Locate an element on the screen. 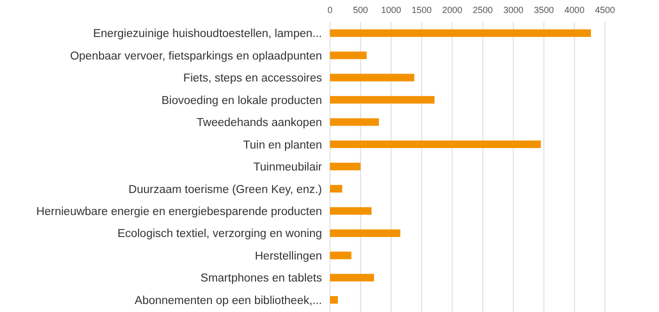 The height and width of the screenshot is (312, 659). y-tick-label: Tuinmeubilair is located at coordinates (287, 168).